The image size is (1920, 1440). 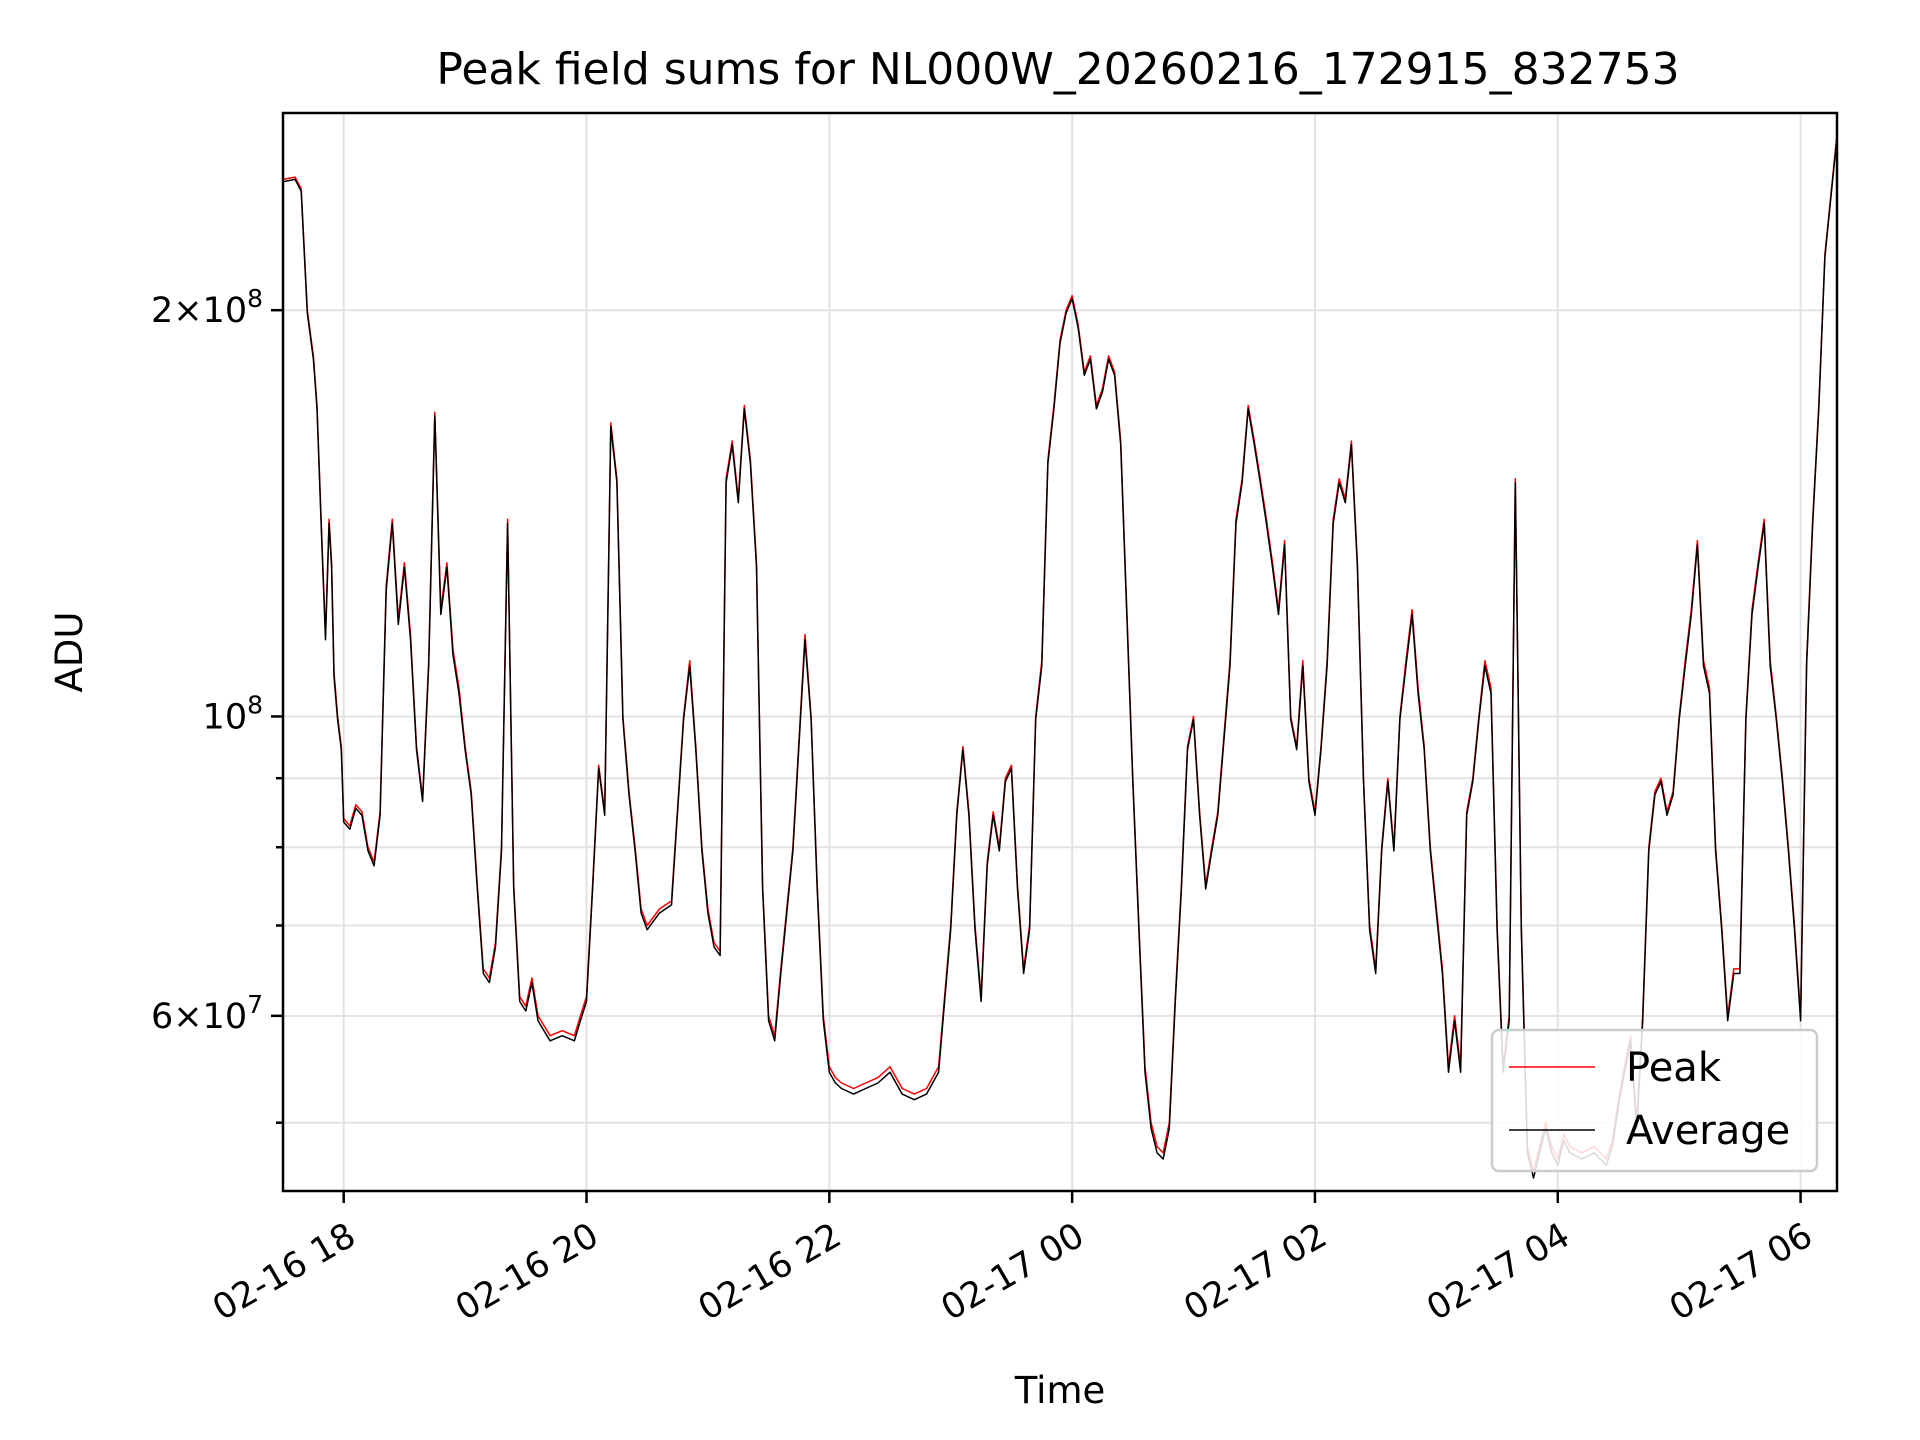 I want to click on legend-box, so click(x=1654, y=1100).